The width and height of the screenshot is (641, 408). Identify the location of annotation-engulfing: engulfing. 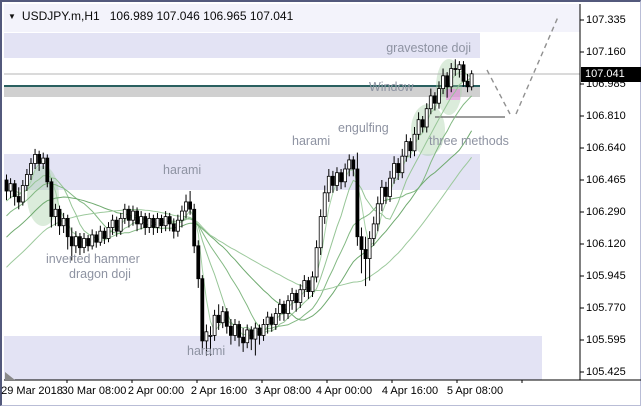
(363, 128).